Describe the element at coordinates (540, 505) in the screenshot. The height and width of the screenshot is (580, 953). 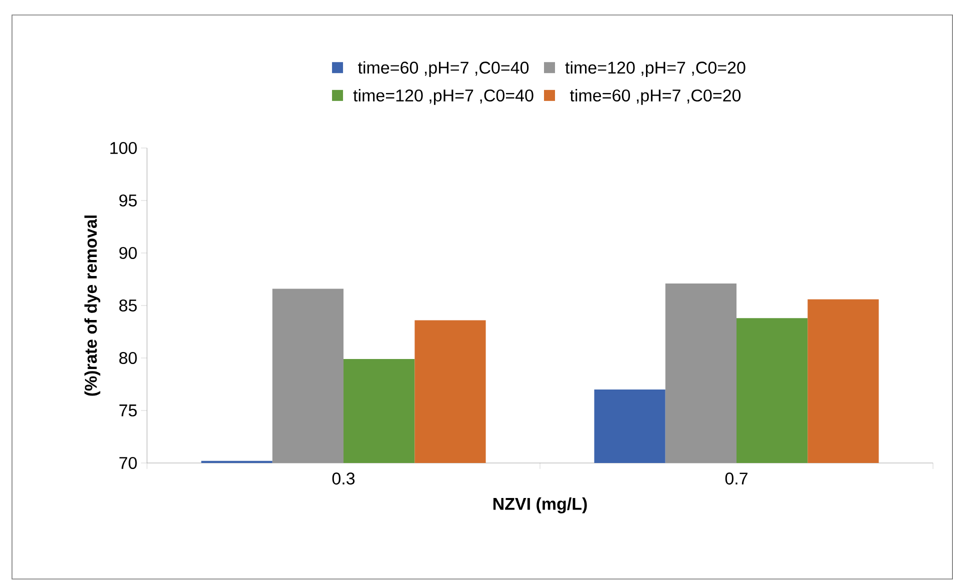
I see `x-axis-title: NZVI (mg/L)` at that location.